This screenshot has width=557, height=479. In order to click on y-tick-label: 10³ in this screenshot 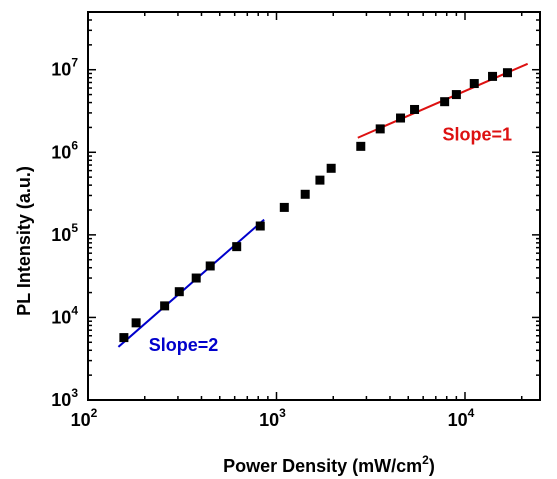, I will do `click(64, 398)`.